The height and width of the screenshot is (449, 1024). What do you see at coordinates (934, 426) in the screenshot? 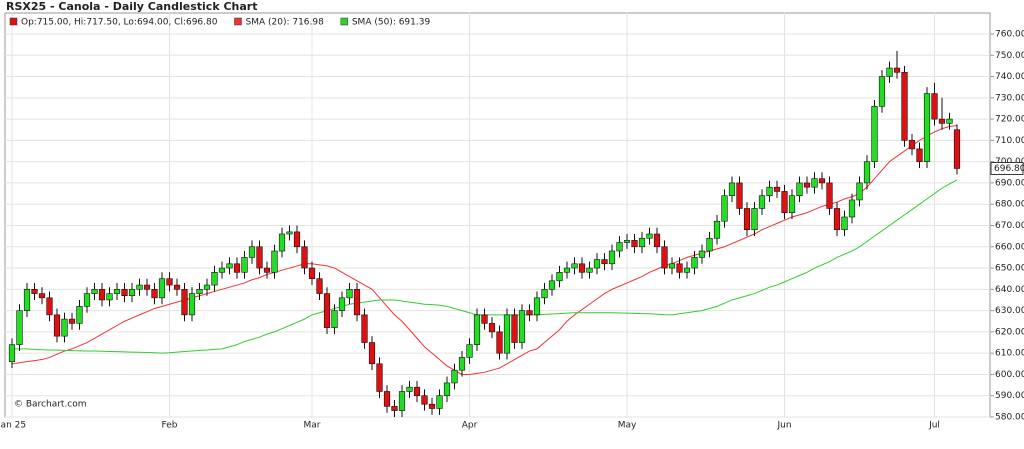
I see `x-tick-label: Jul` at bounding box center [934, 426].